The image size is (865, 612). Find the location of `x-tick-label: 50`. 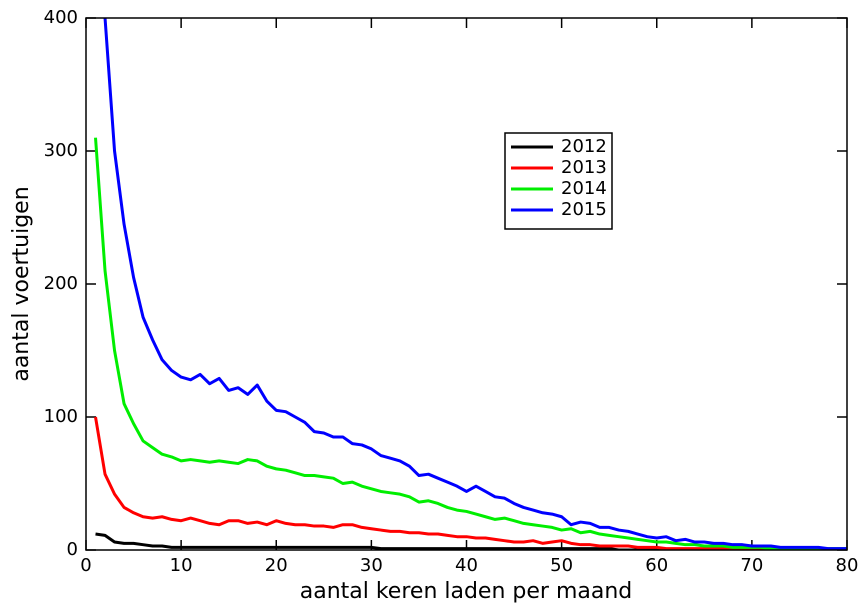

x-tick-label: 50 is located at coordinates (561, 565).